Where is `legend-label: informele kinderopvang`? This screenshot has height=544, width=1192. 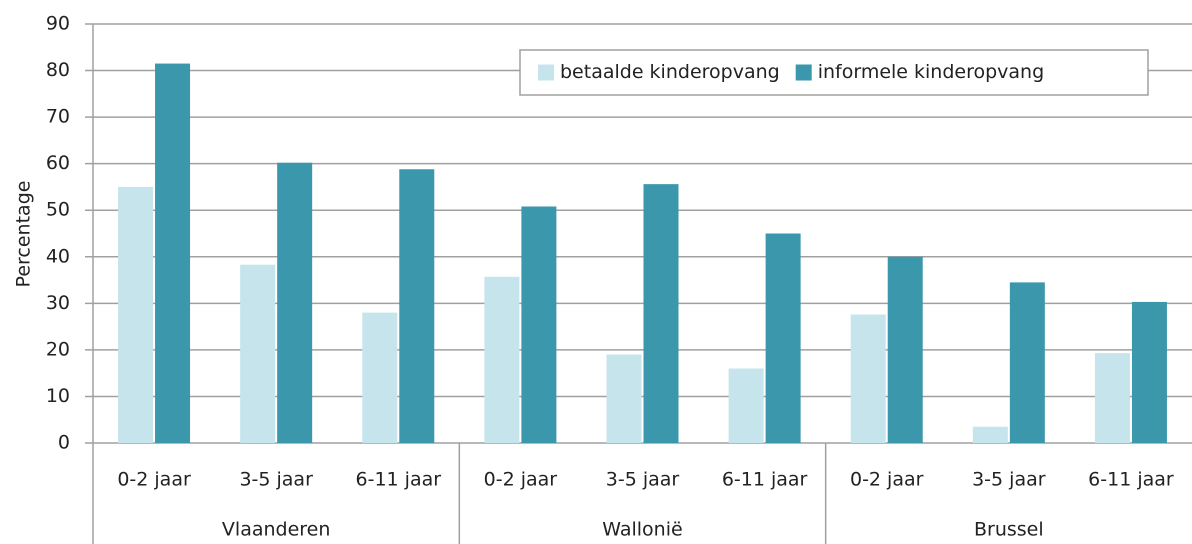
legend-label: informele kinderopvang is located at coordinates (931, 72).